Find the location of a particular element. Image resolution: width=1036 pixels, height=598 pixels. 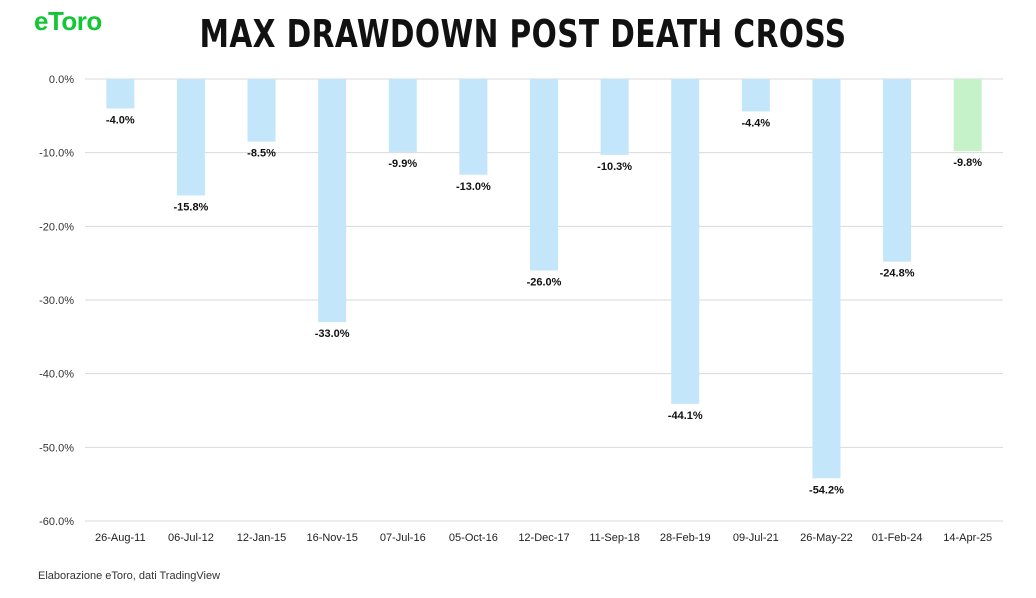

x-tick-label: 09-Jul-21 is located at coordinates (756, 538).